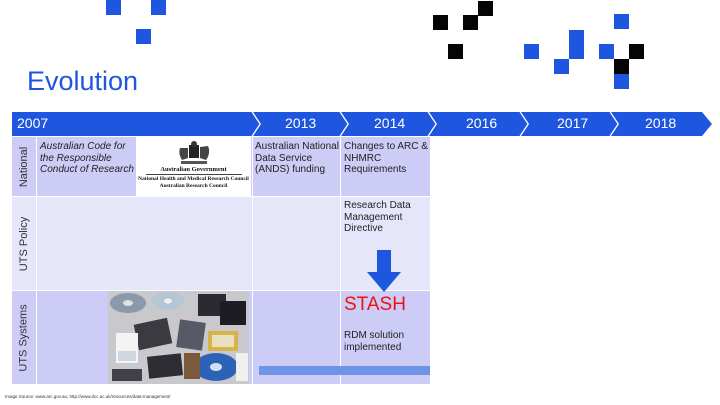 This screenshot has height=405, width=720. I want to click on row-label-national: National, so click(24, 167).